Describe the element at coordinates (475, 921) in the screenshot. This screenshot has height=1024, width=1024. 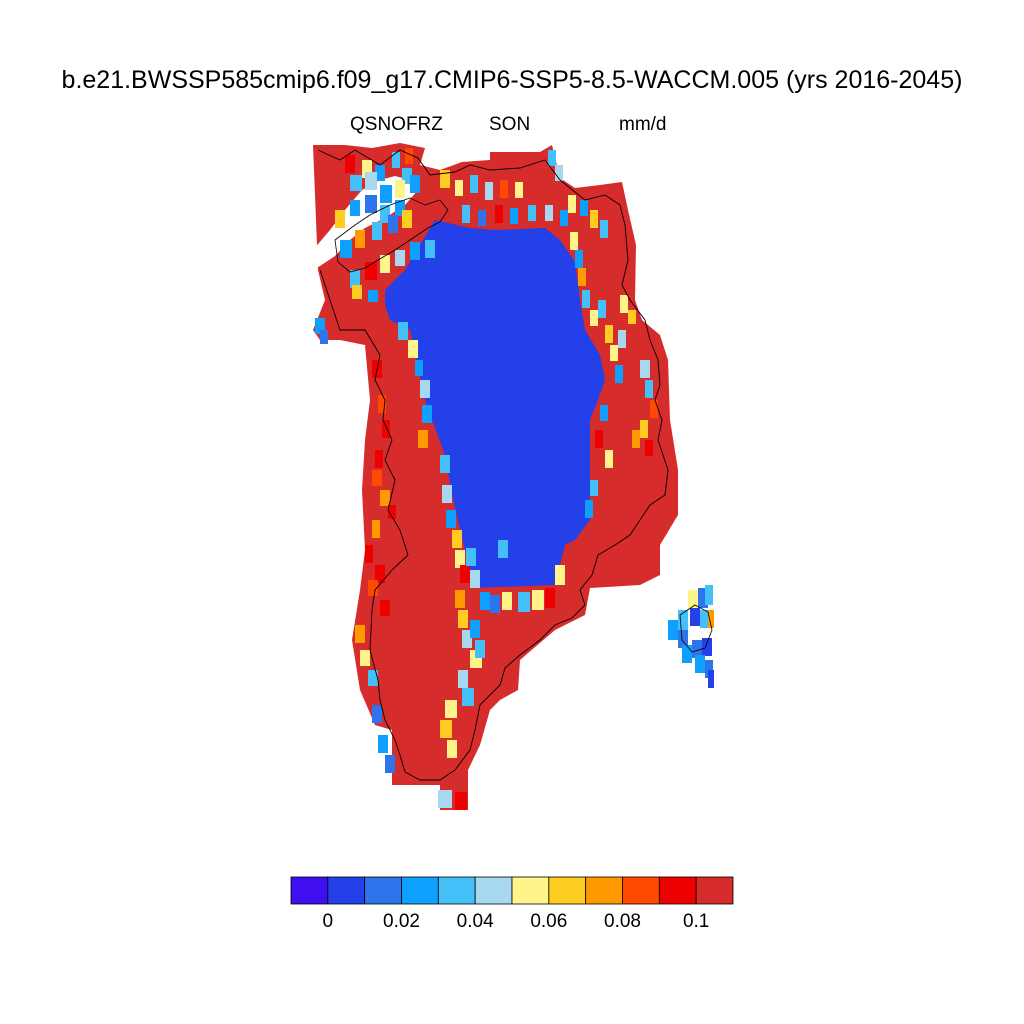
I see `colorbar-tick-label: 0.04` at that location.